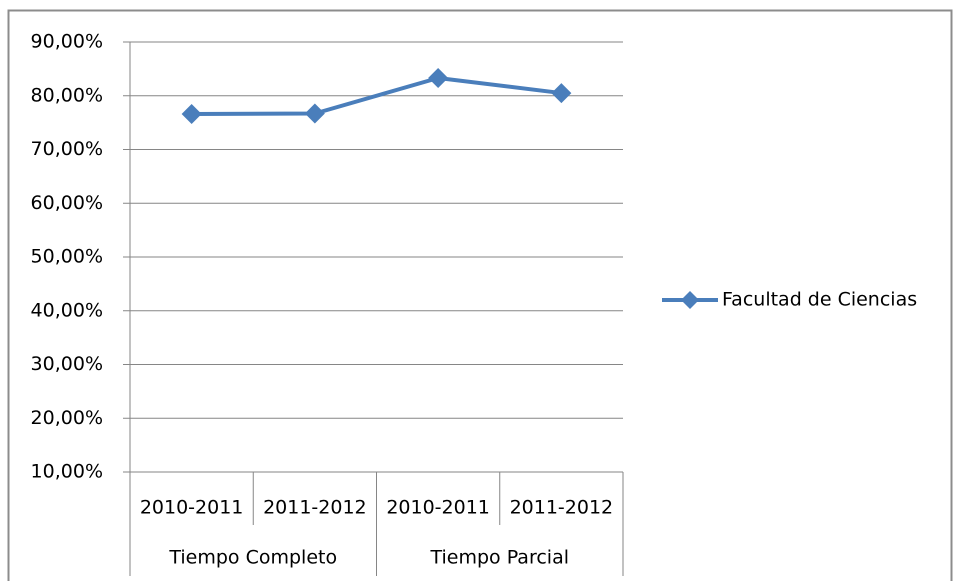 The image size is (954, 581). Describe the element at coordinates (67, 418) in the screenshot. I see `y-tick-label: 20,00%` at that location.